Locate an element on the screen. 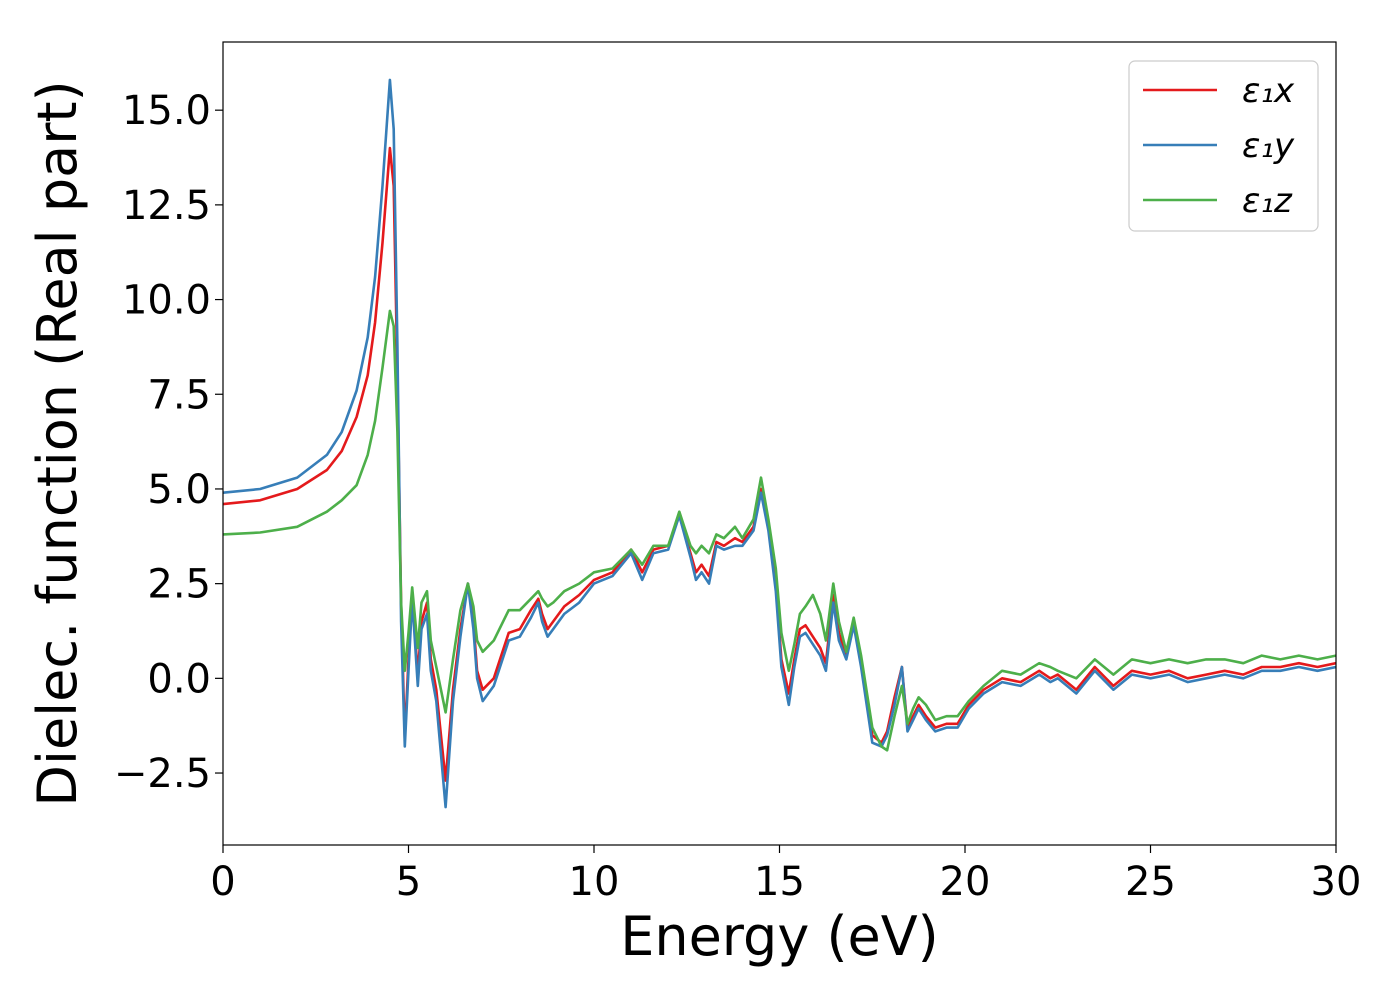  y-axis-title: Dielec. function (Real part) is located at coordinates (57, 443).